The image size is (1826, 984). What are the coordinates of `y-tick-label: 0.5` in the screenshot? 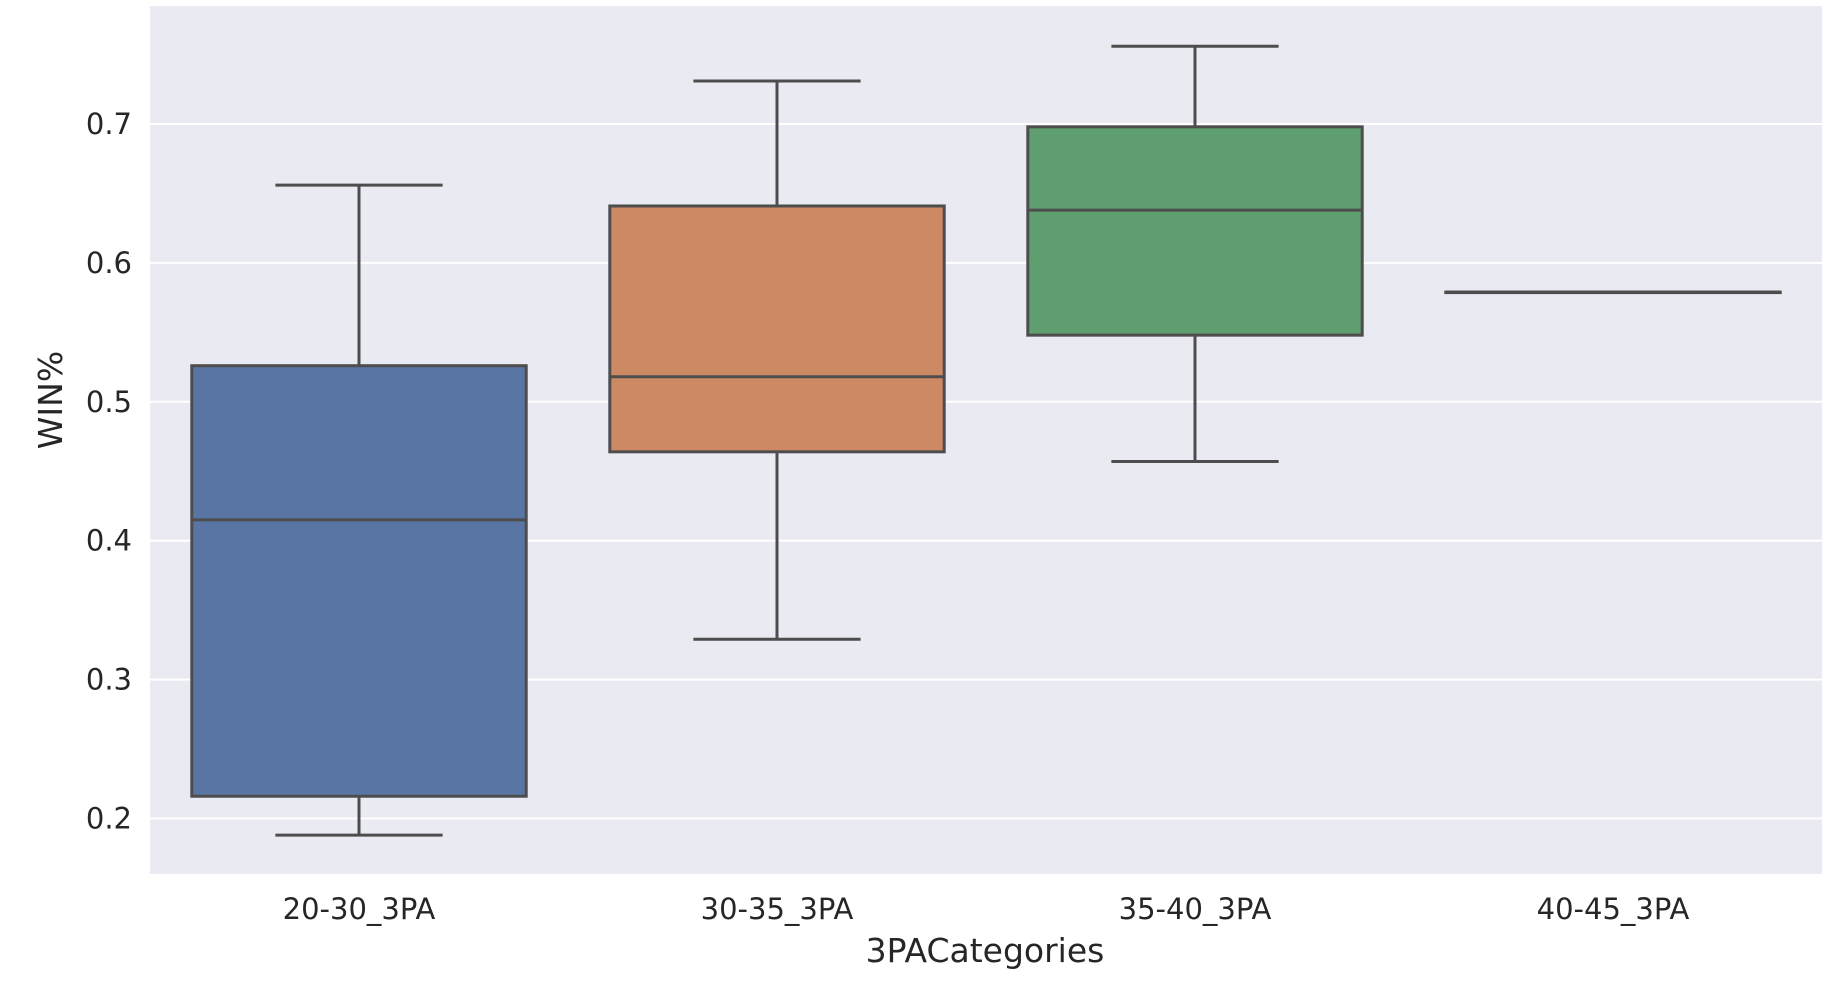 It's located at (109, 402).